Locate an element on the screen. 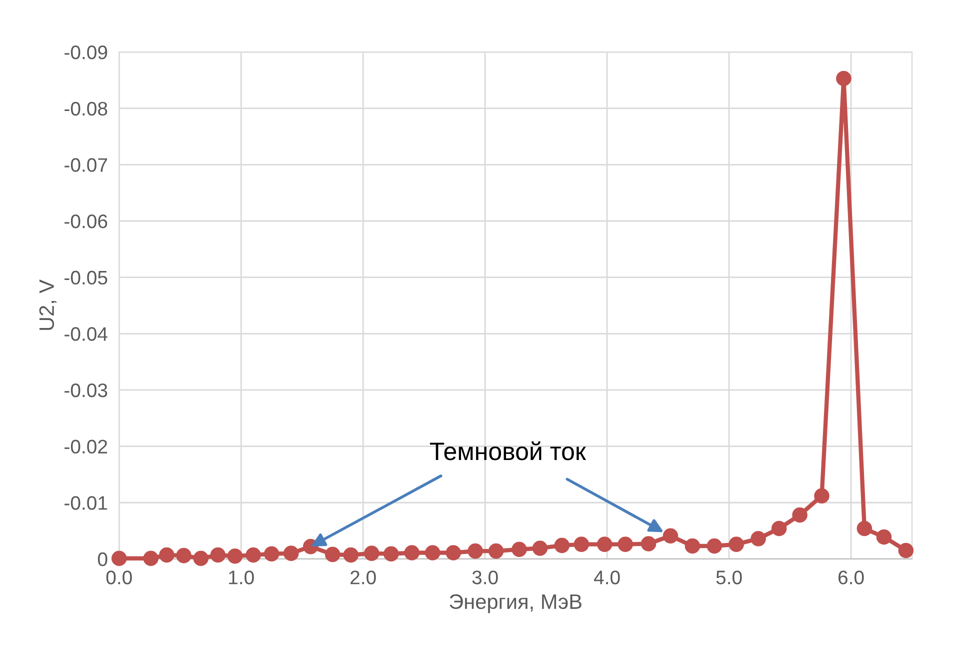 This screenshot has height=667, width=953. x-tick-label: 6.0 is located at coordinates (851, 577).